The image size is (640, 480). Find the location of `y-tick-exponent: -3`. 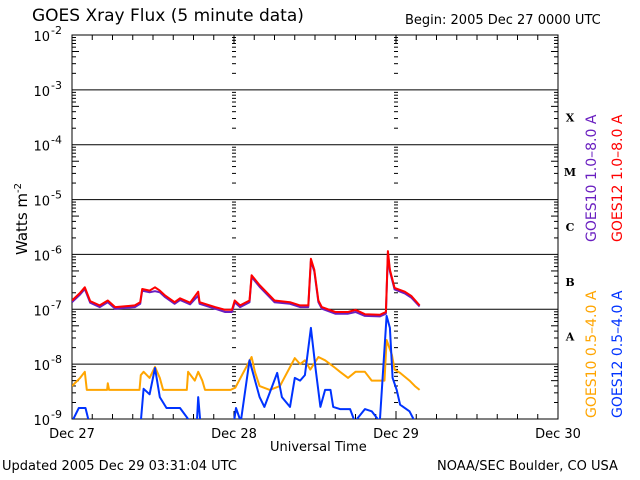

y-tick-exponent: -3 is located at coordinates (56, 85).